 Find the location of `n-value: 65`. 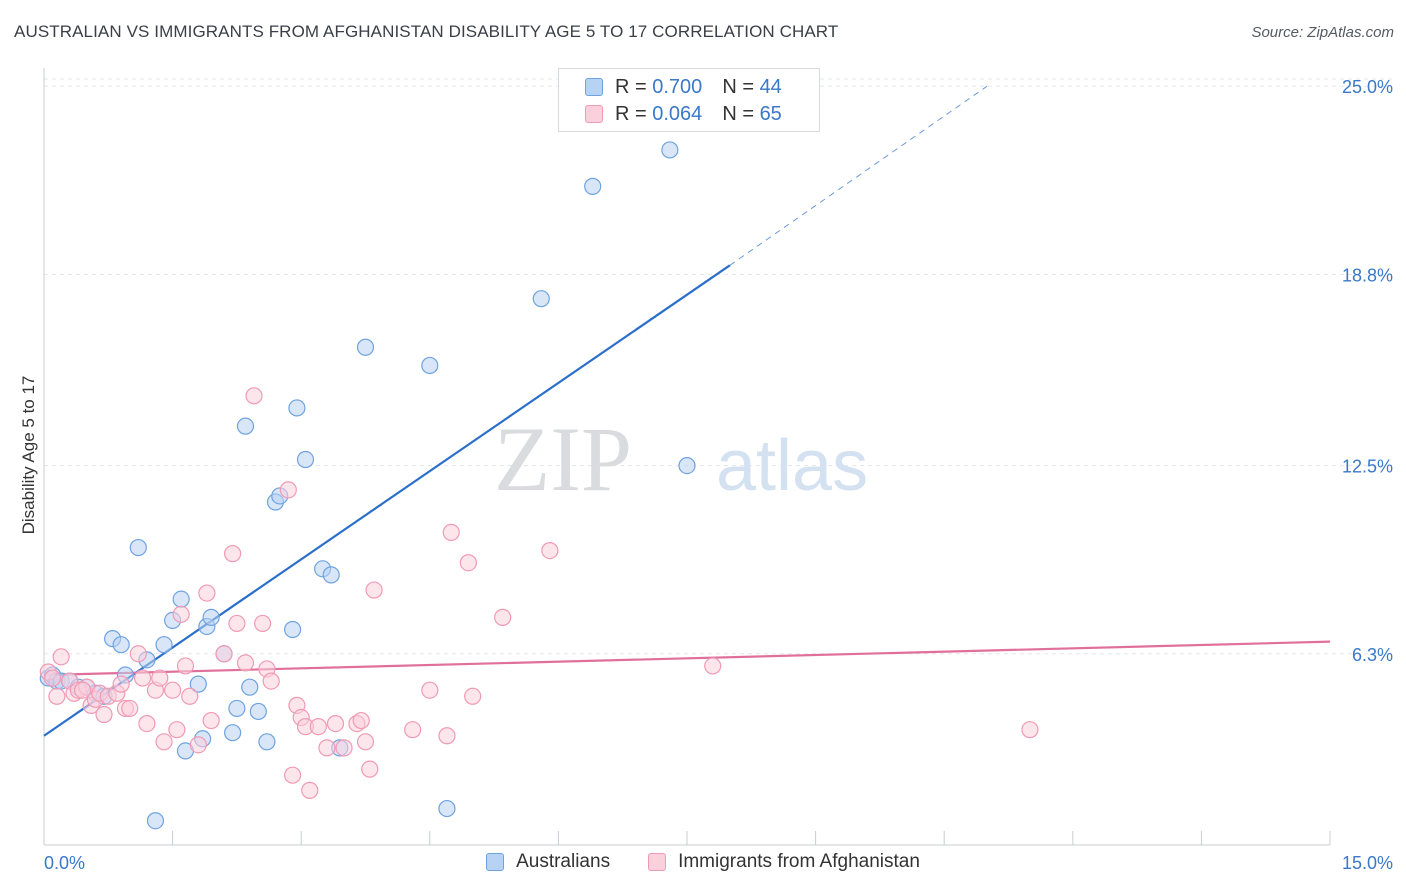

n-value: 65 is located at coordinates (770, 113).